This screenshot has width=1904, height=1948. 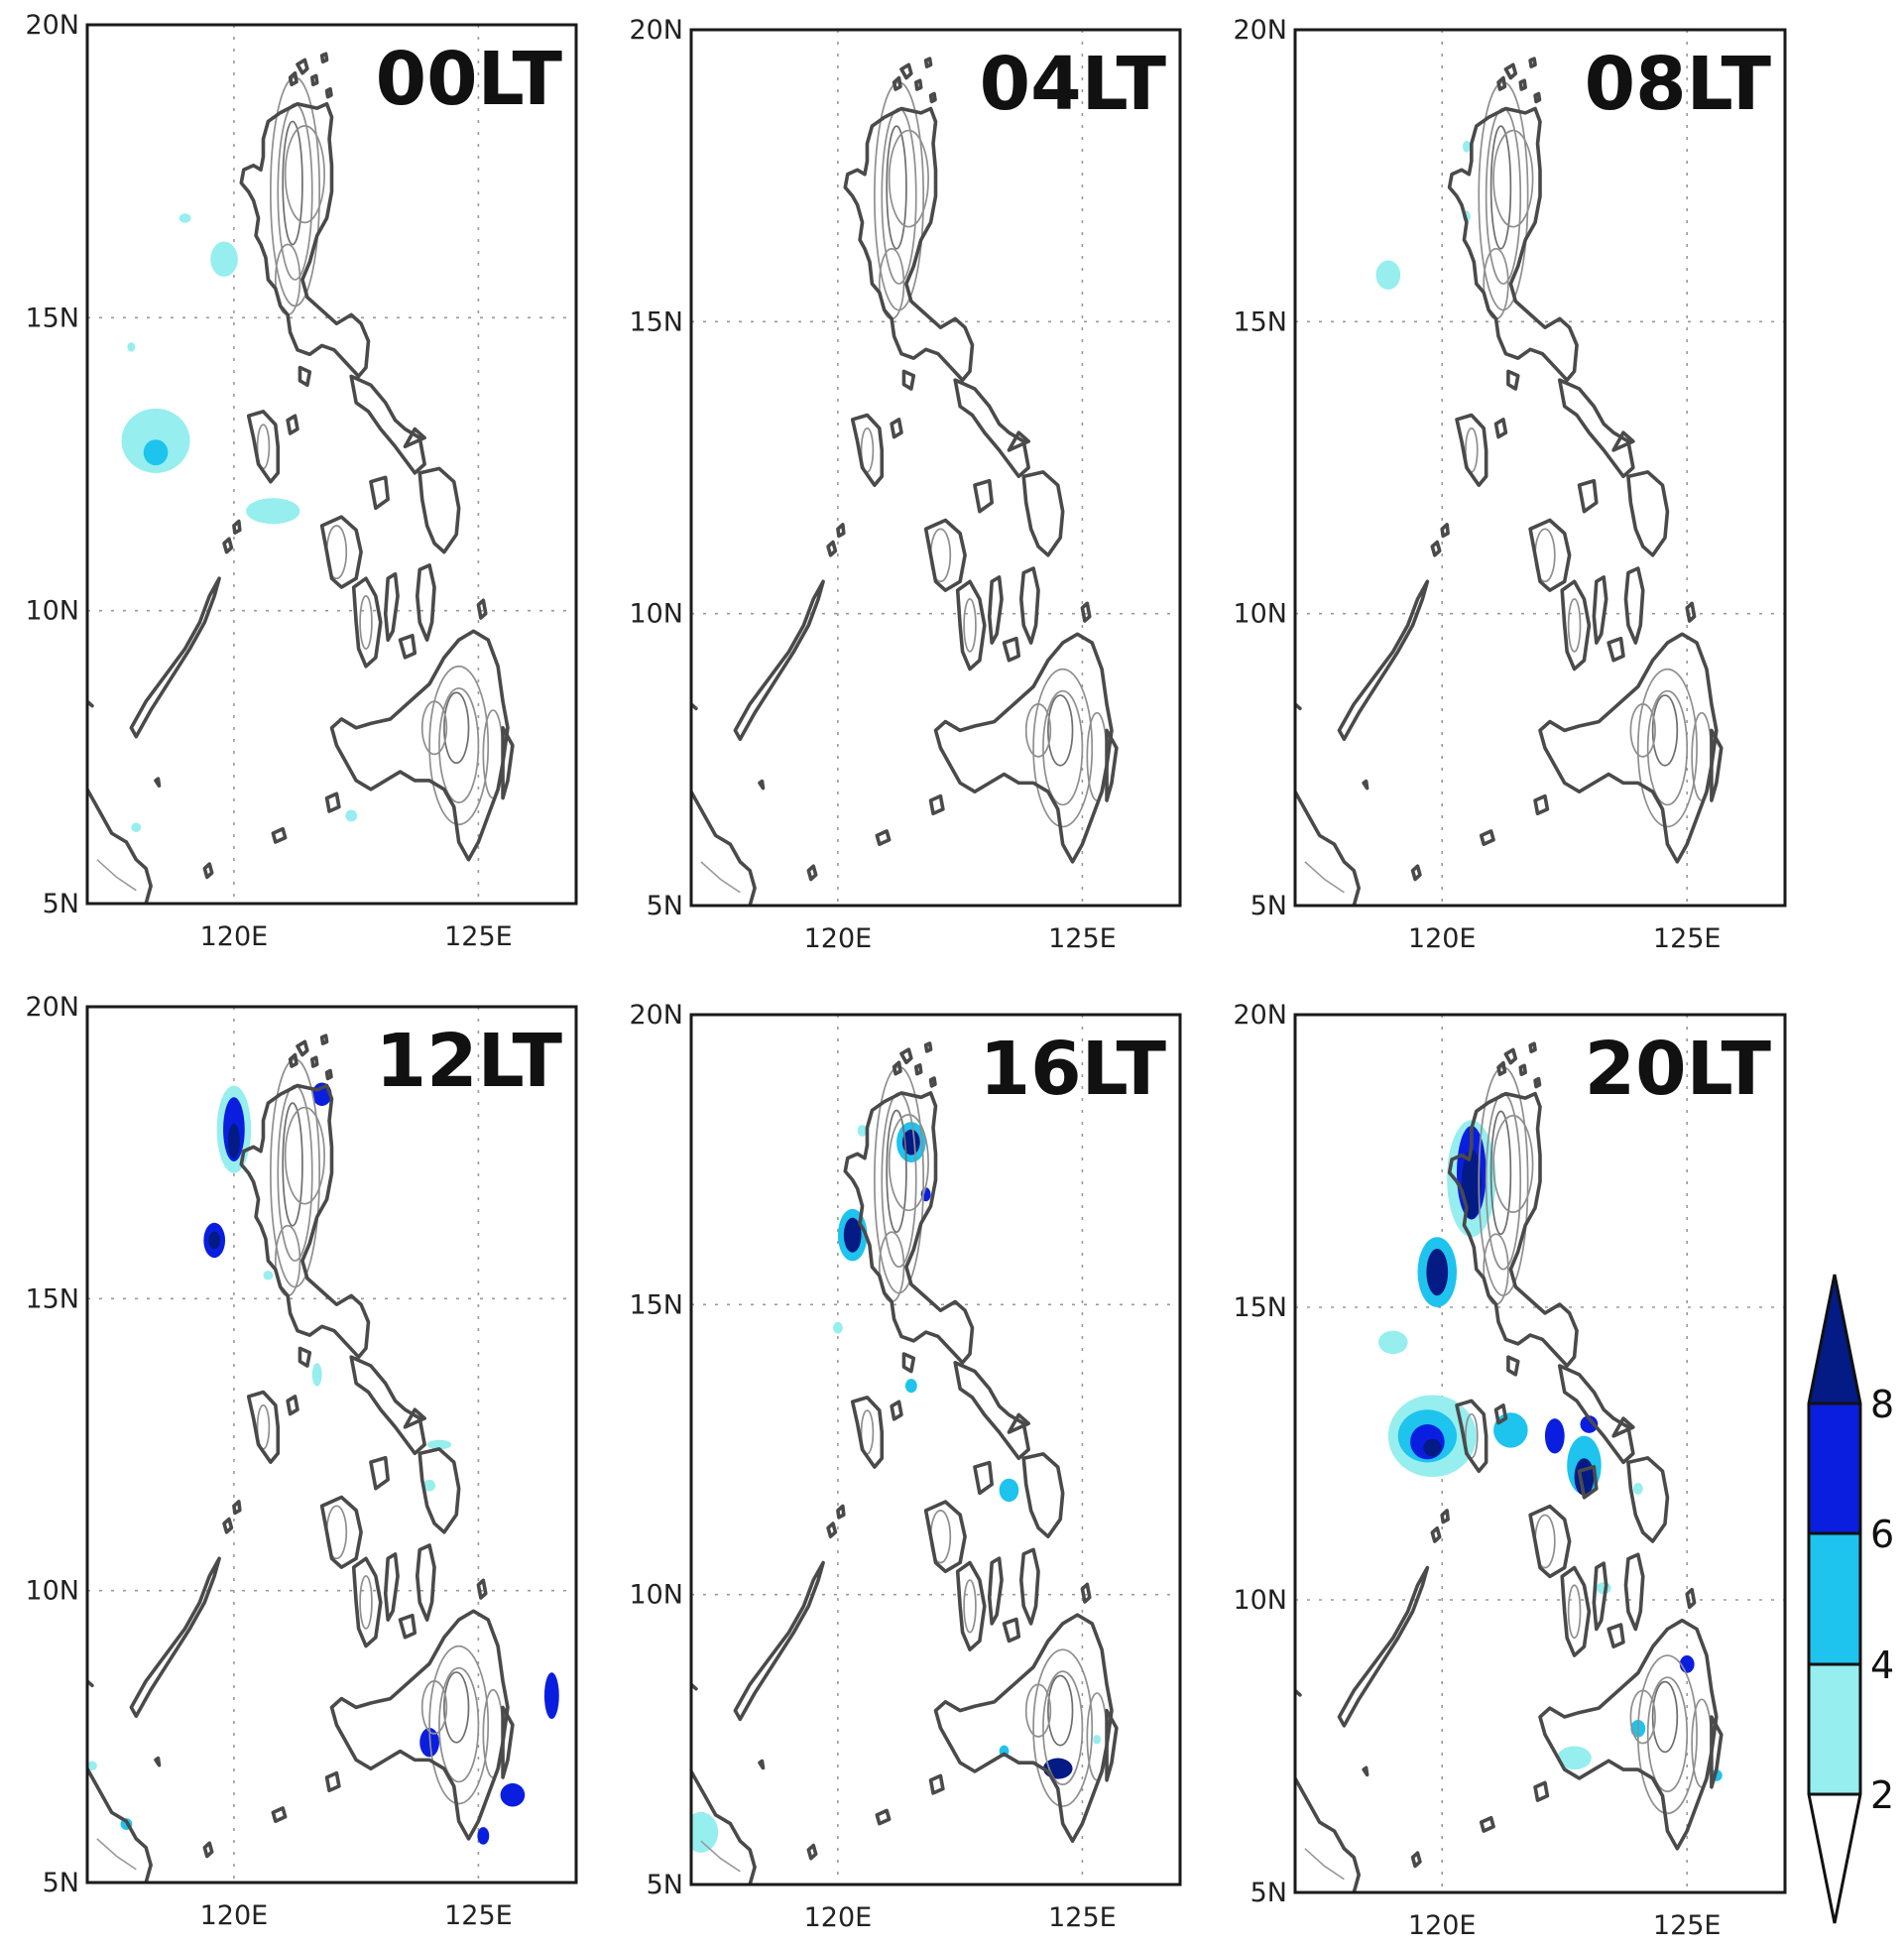 I want to click on panel-time-label: 00LT, so click(x=469, y=79).